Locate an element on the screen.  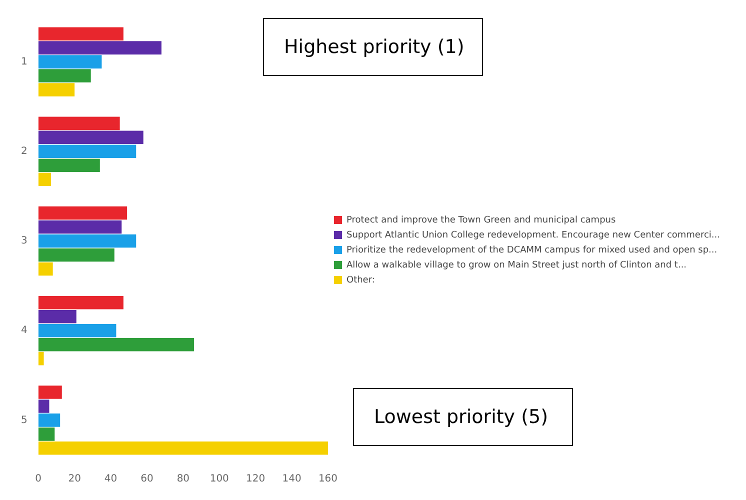
x-tick-label: 40 is located at coordinates (111, 479).